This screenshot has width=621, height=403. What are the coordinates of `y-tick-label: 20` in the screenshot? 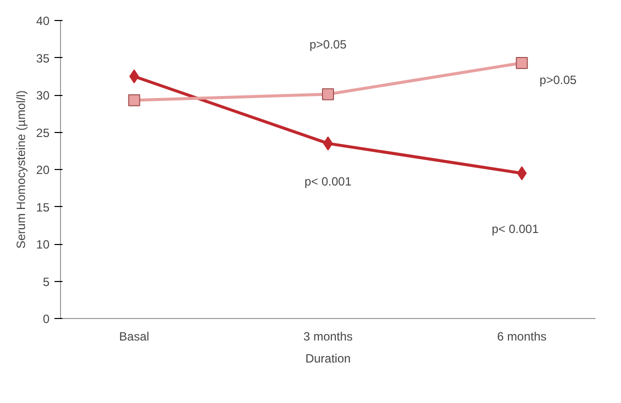 It's located at (43, 170).